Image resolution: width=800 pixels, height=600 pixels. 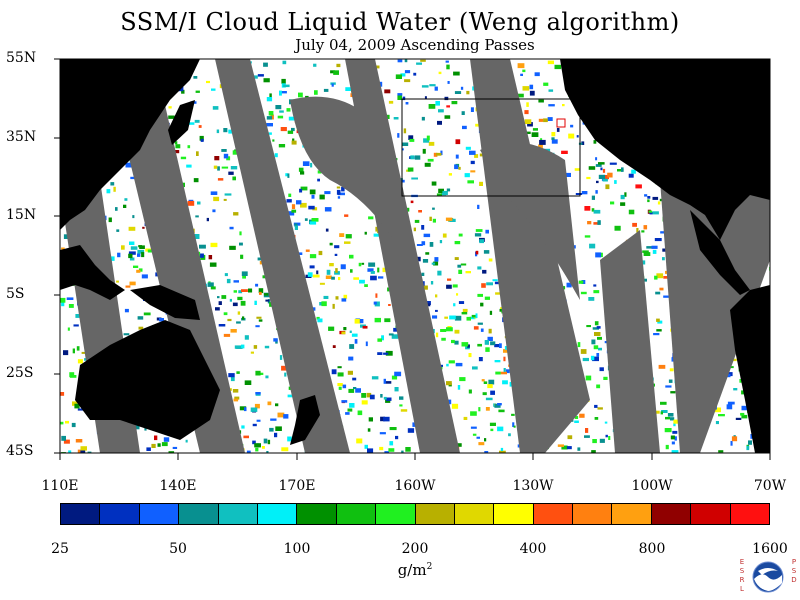 What do you see at coordinates (20, 373) in the screenshot?
I see `lat-label-25s: 25S` at bounding box center [20, 373].